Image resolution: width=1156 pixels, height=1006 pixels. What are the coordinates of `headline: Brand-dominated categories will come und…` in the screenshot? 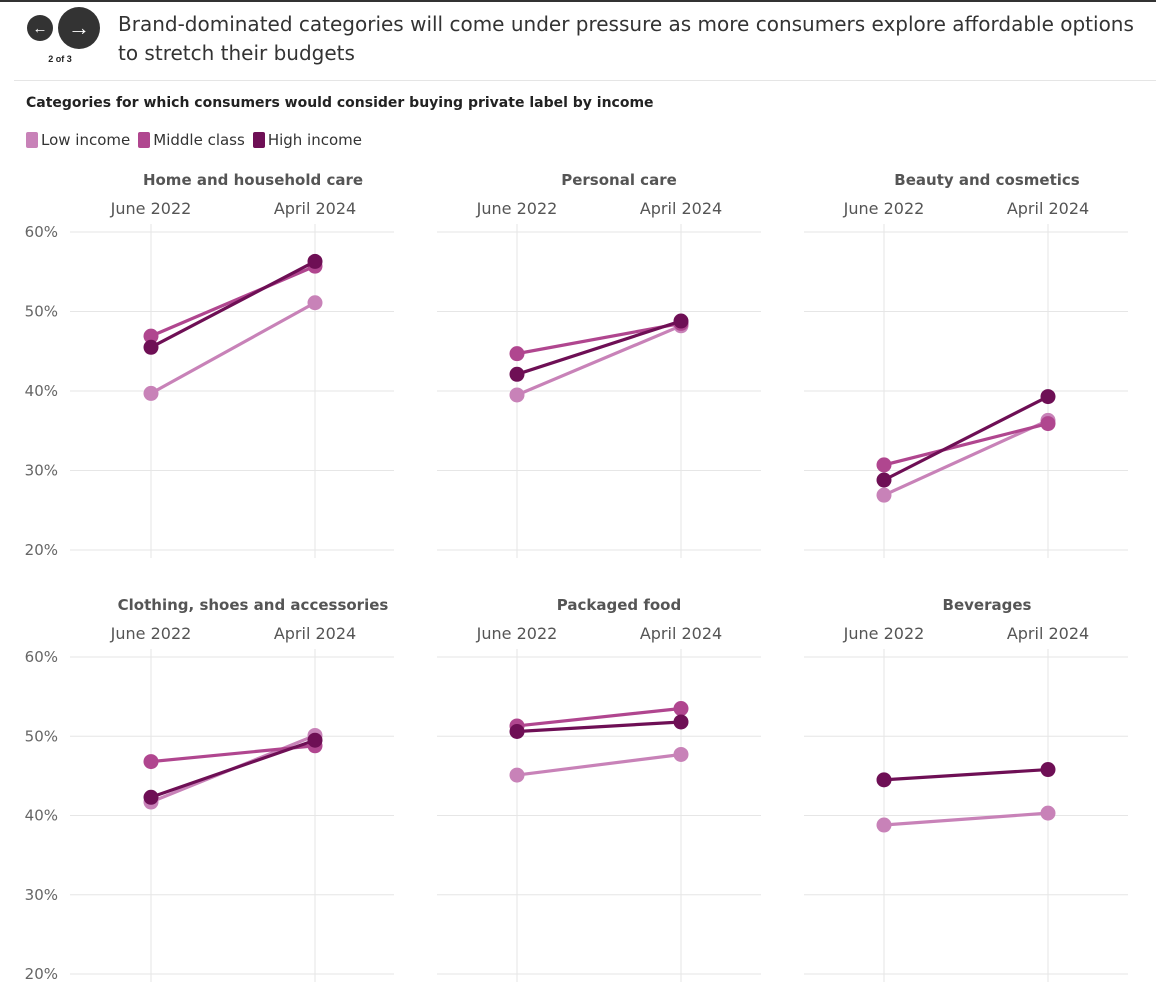 It's located at (626, 38).